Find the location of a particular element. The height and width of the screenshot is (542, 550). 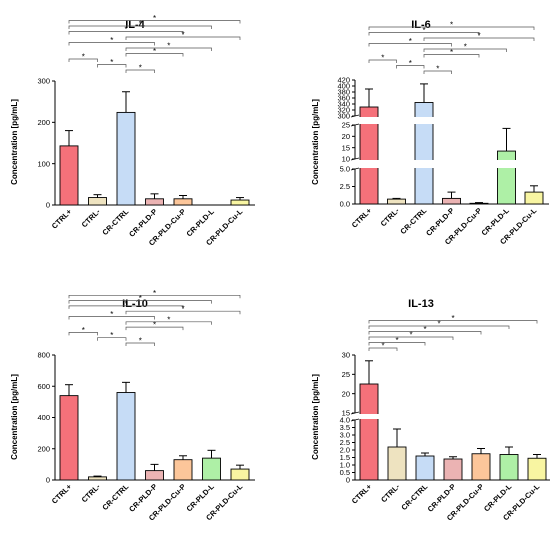

y-tick-label: 1.0 is located at coordinates (345, 465).